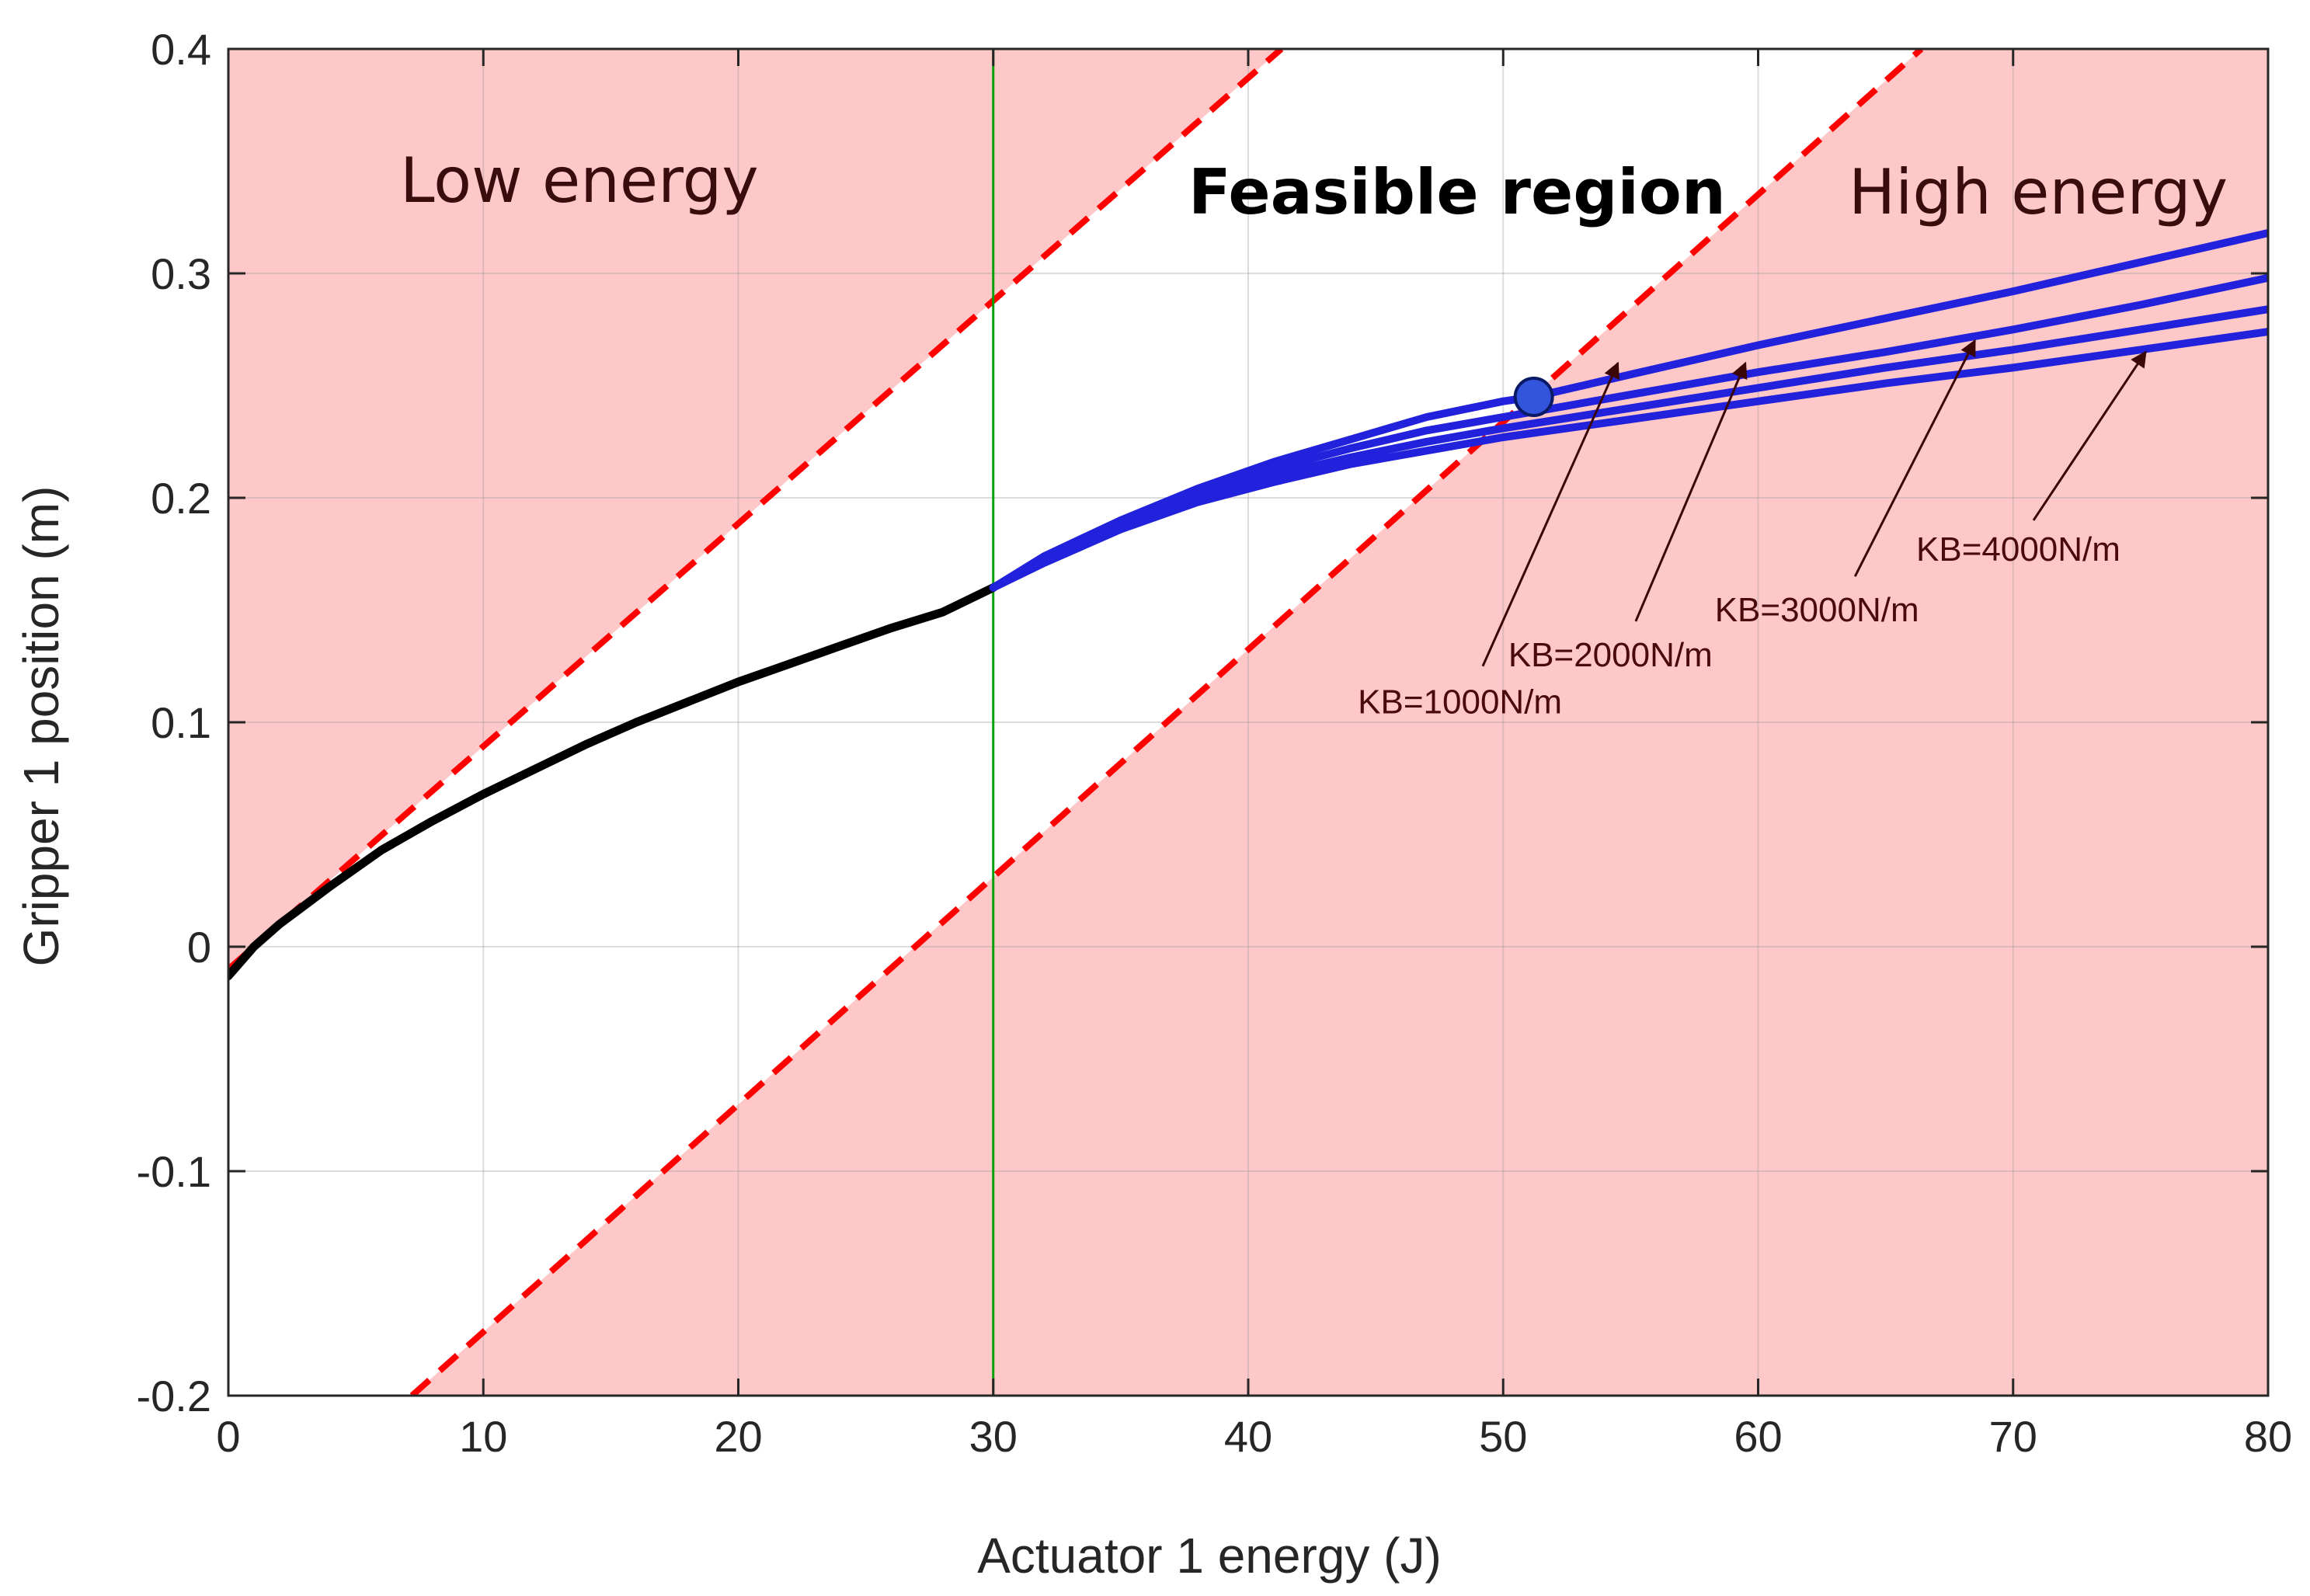 This screenshot has width=2310, height=1596. I want to click on high-energy-label: High energy, so click(2038, 192).